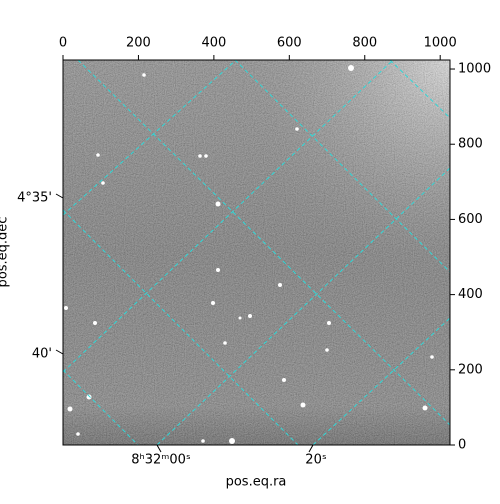 The image size is (500, 504). Describe the element at coordinates (138, 43) in the screenshot. I see `x-tick-label: 200` at that location.